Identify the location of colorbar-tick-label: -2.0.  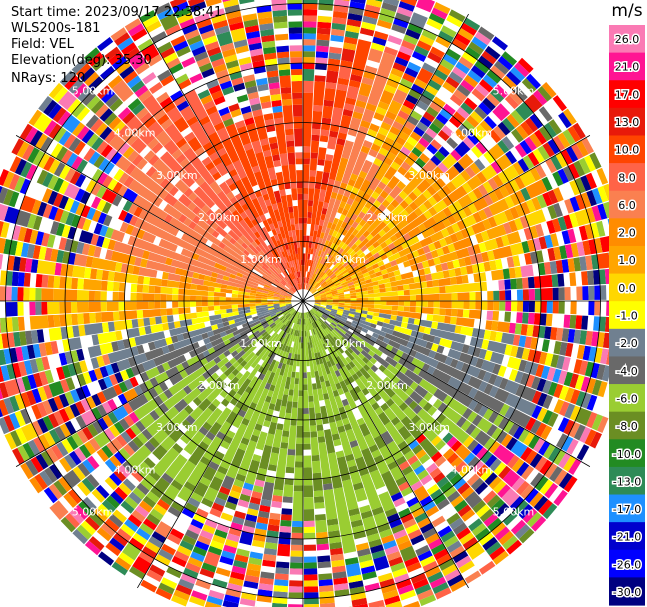
(626, 343).